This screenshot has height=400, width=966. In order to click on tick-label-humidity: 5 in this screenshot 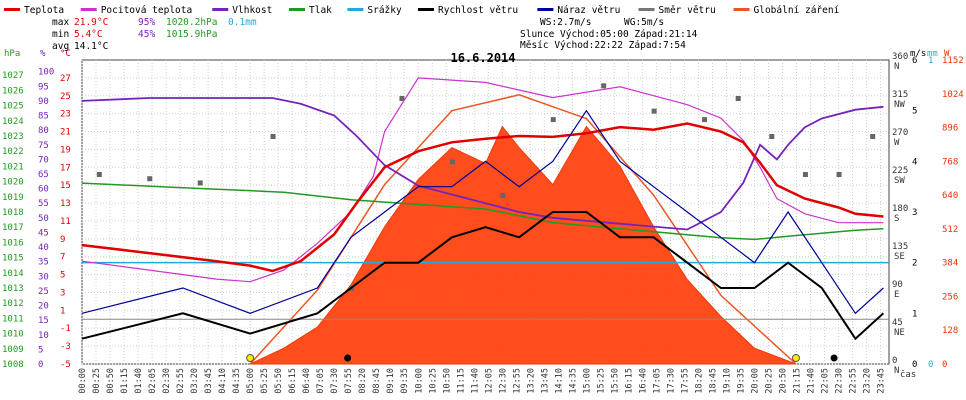, I will do `click(40, 350)`.